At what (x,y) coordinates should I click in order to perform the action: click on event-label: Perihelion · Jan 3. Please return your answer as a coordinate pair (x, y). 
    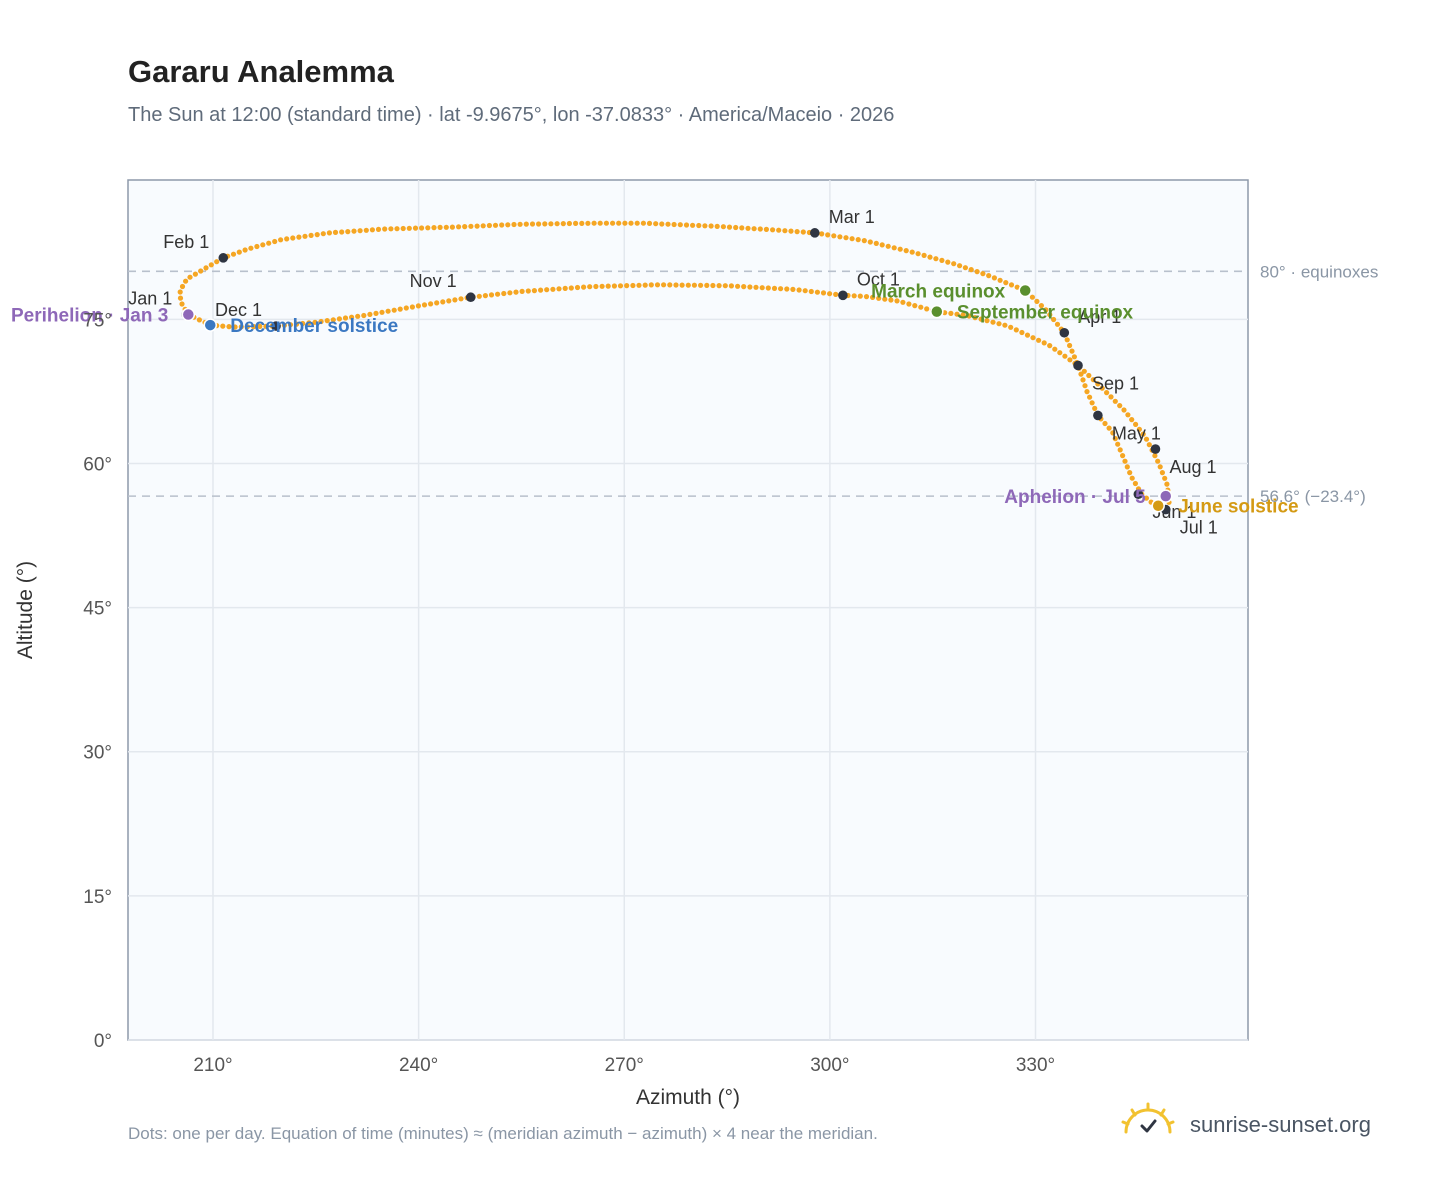
    Looking at the image, I should click on (89, 316).